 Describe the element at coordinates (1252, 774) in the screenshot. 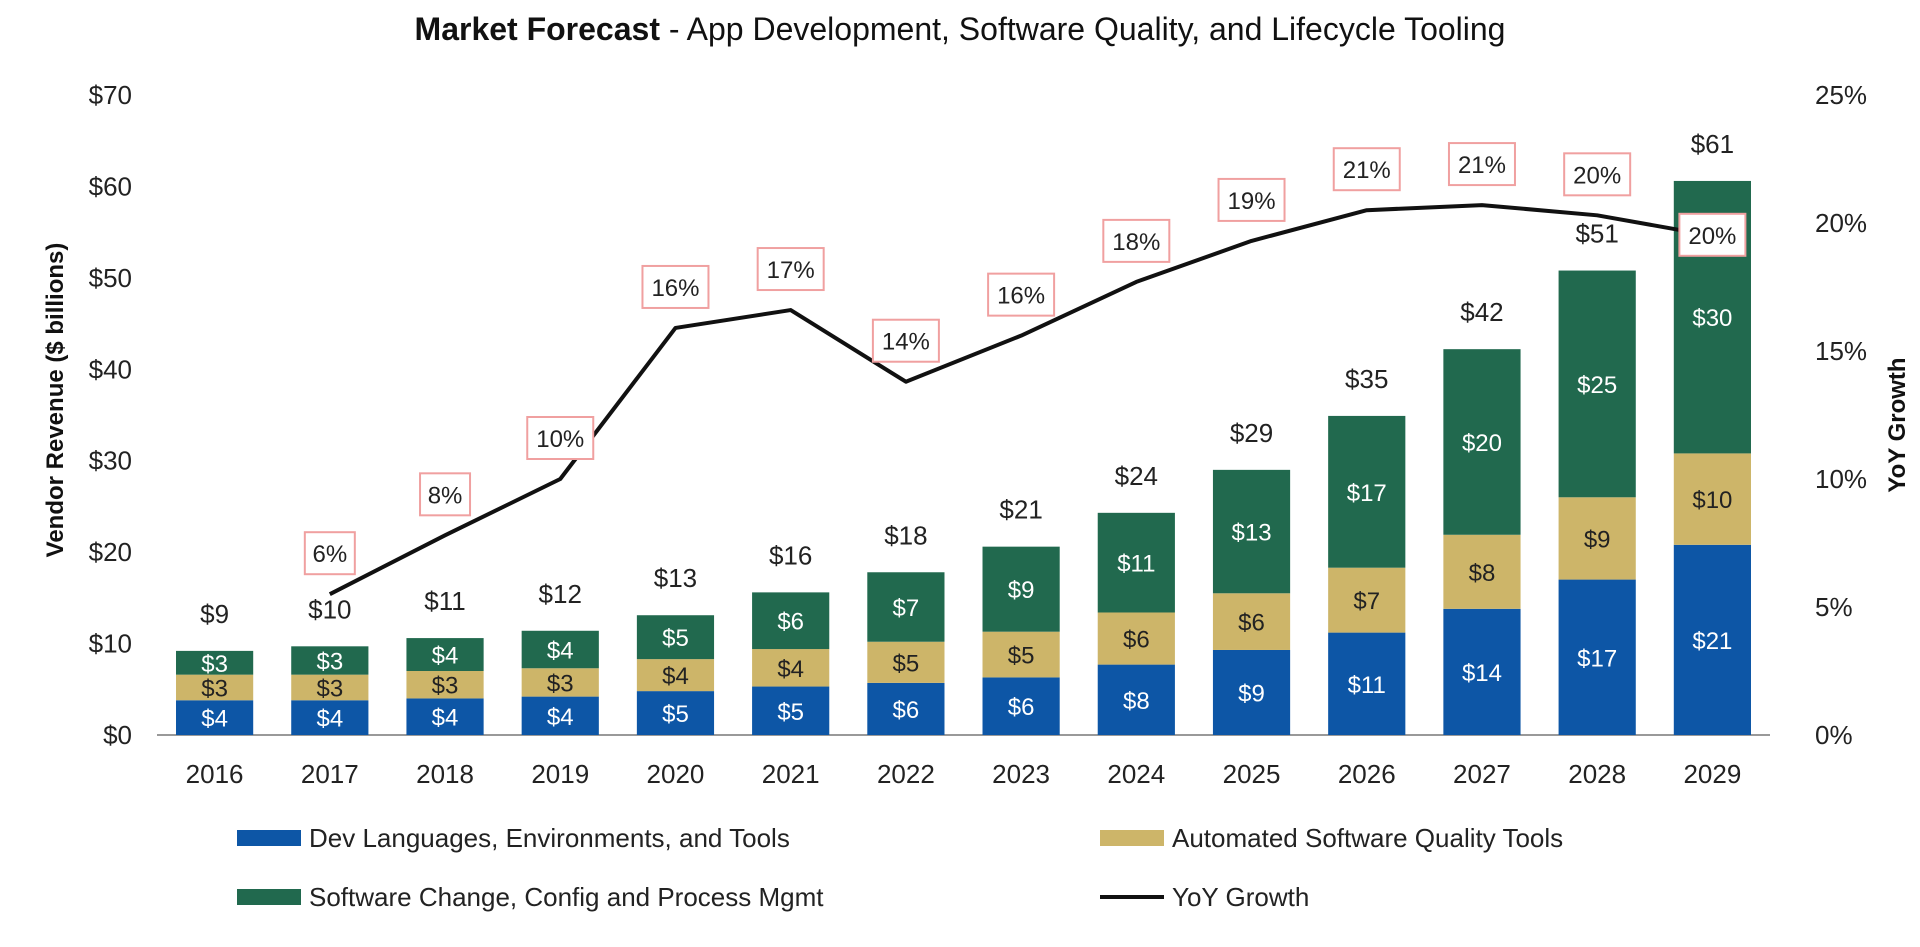

I see `x-tick-label: 2025` at that location.